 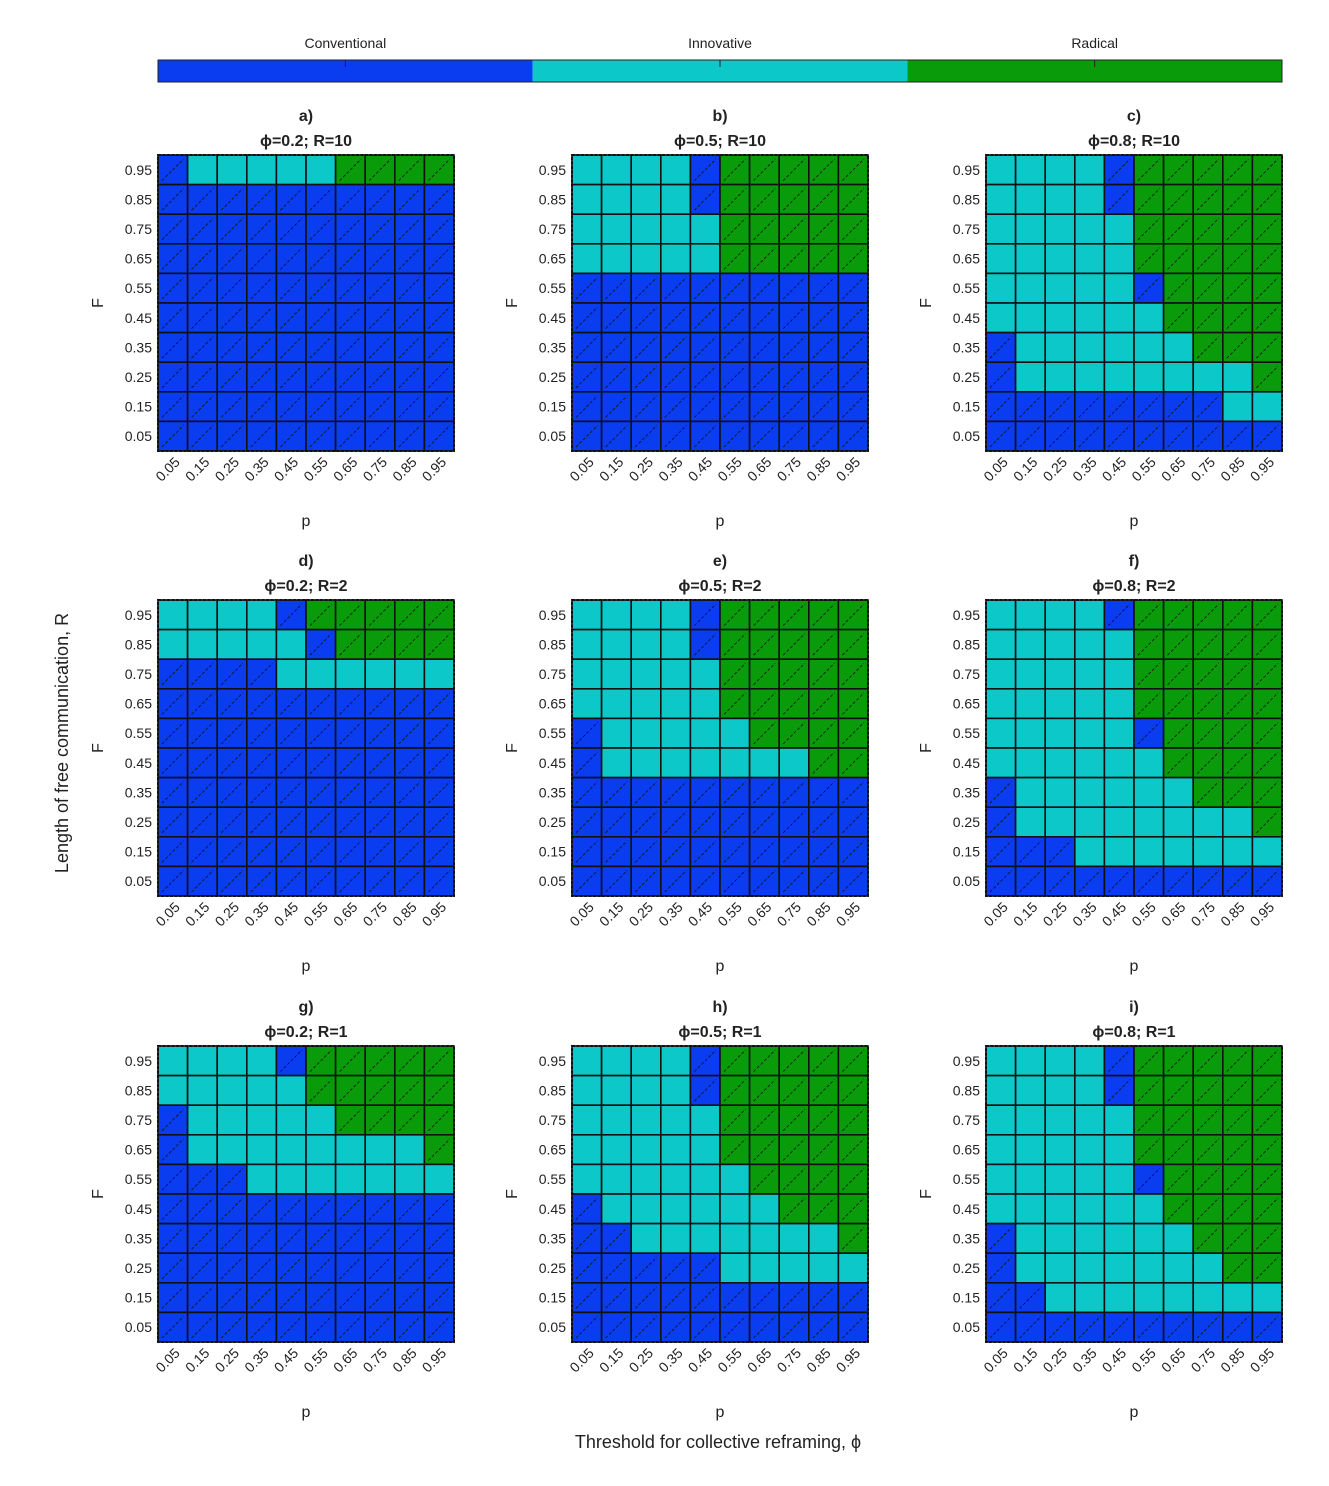 What do you see at coordinates (966, 733) in the screenshot?
I see `y-tick-label: 0.55` at bounding box center [966, 733].